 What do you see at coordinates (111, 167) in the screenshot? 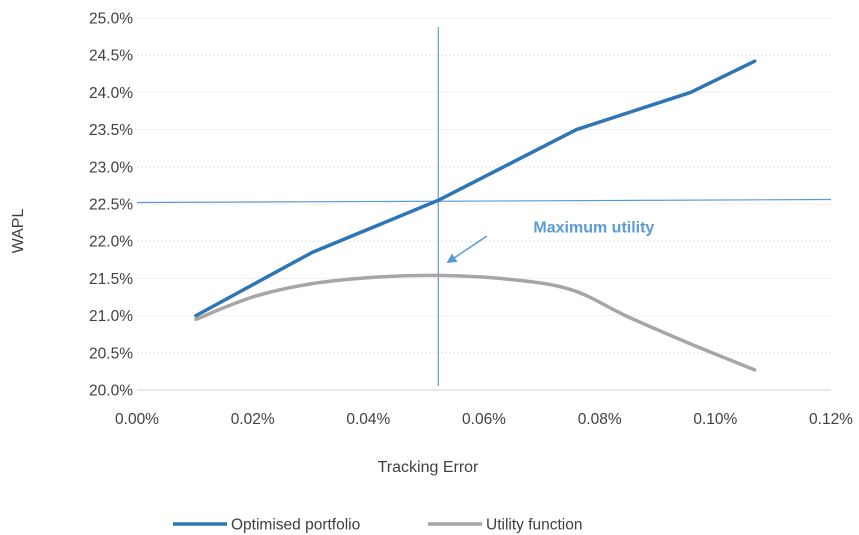
I see `y-tick-label: 23.0%` at bounding box center [111, 167].